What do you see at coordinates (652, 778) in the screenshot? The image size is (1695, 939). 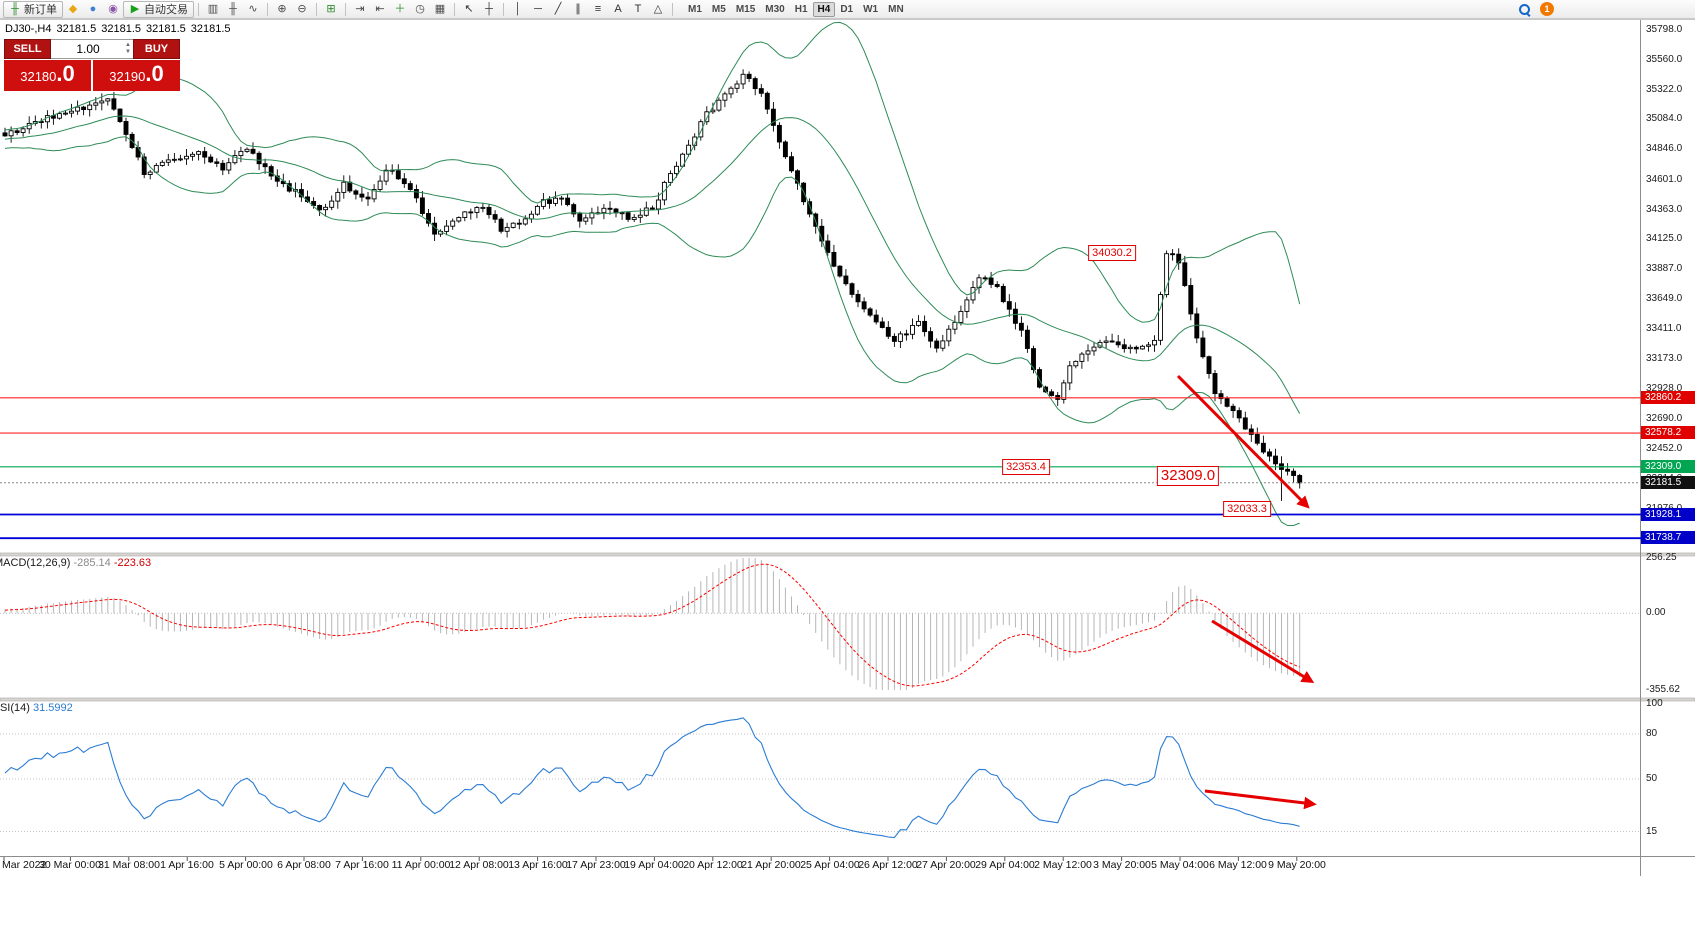 I see `rsi-line` at bounding box center [652, 778].